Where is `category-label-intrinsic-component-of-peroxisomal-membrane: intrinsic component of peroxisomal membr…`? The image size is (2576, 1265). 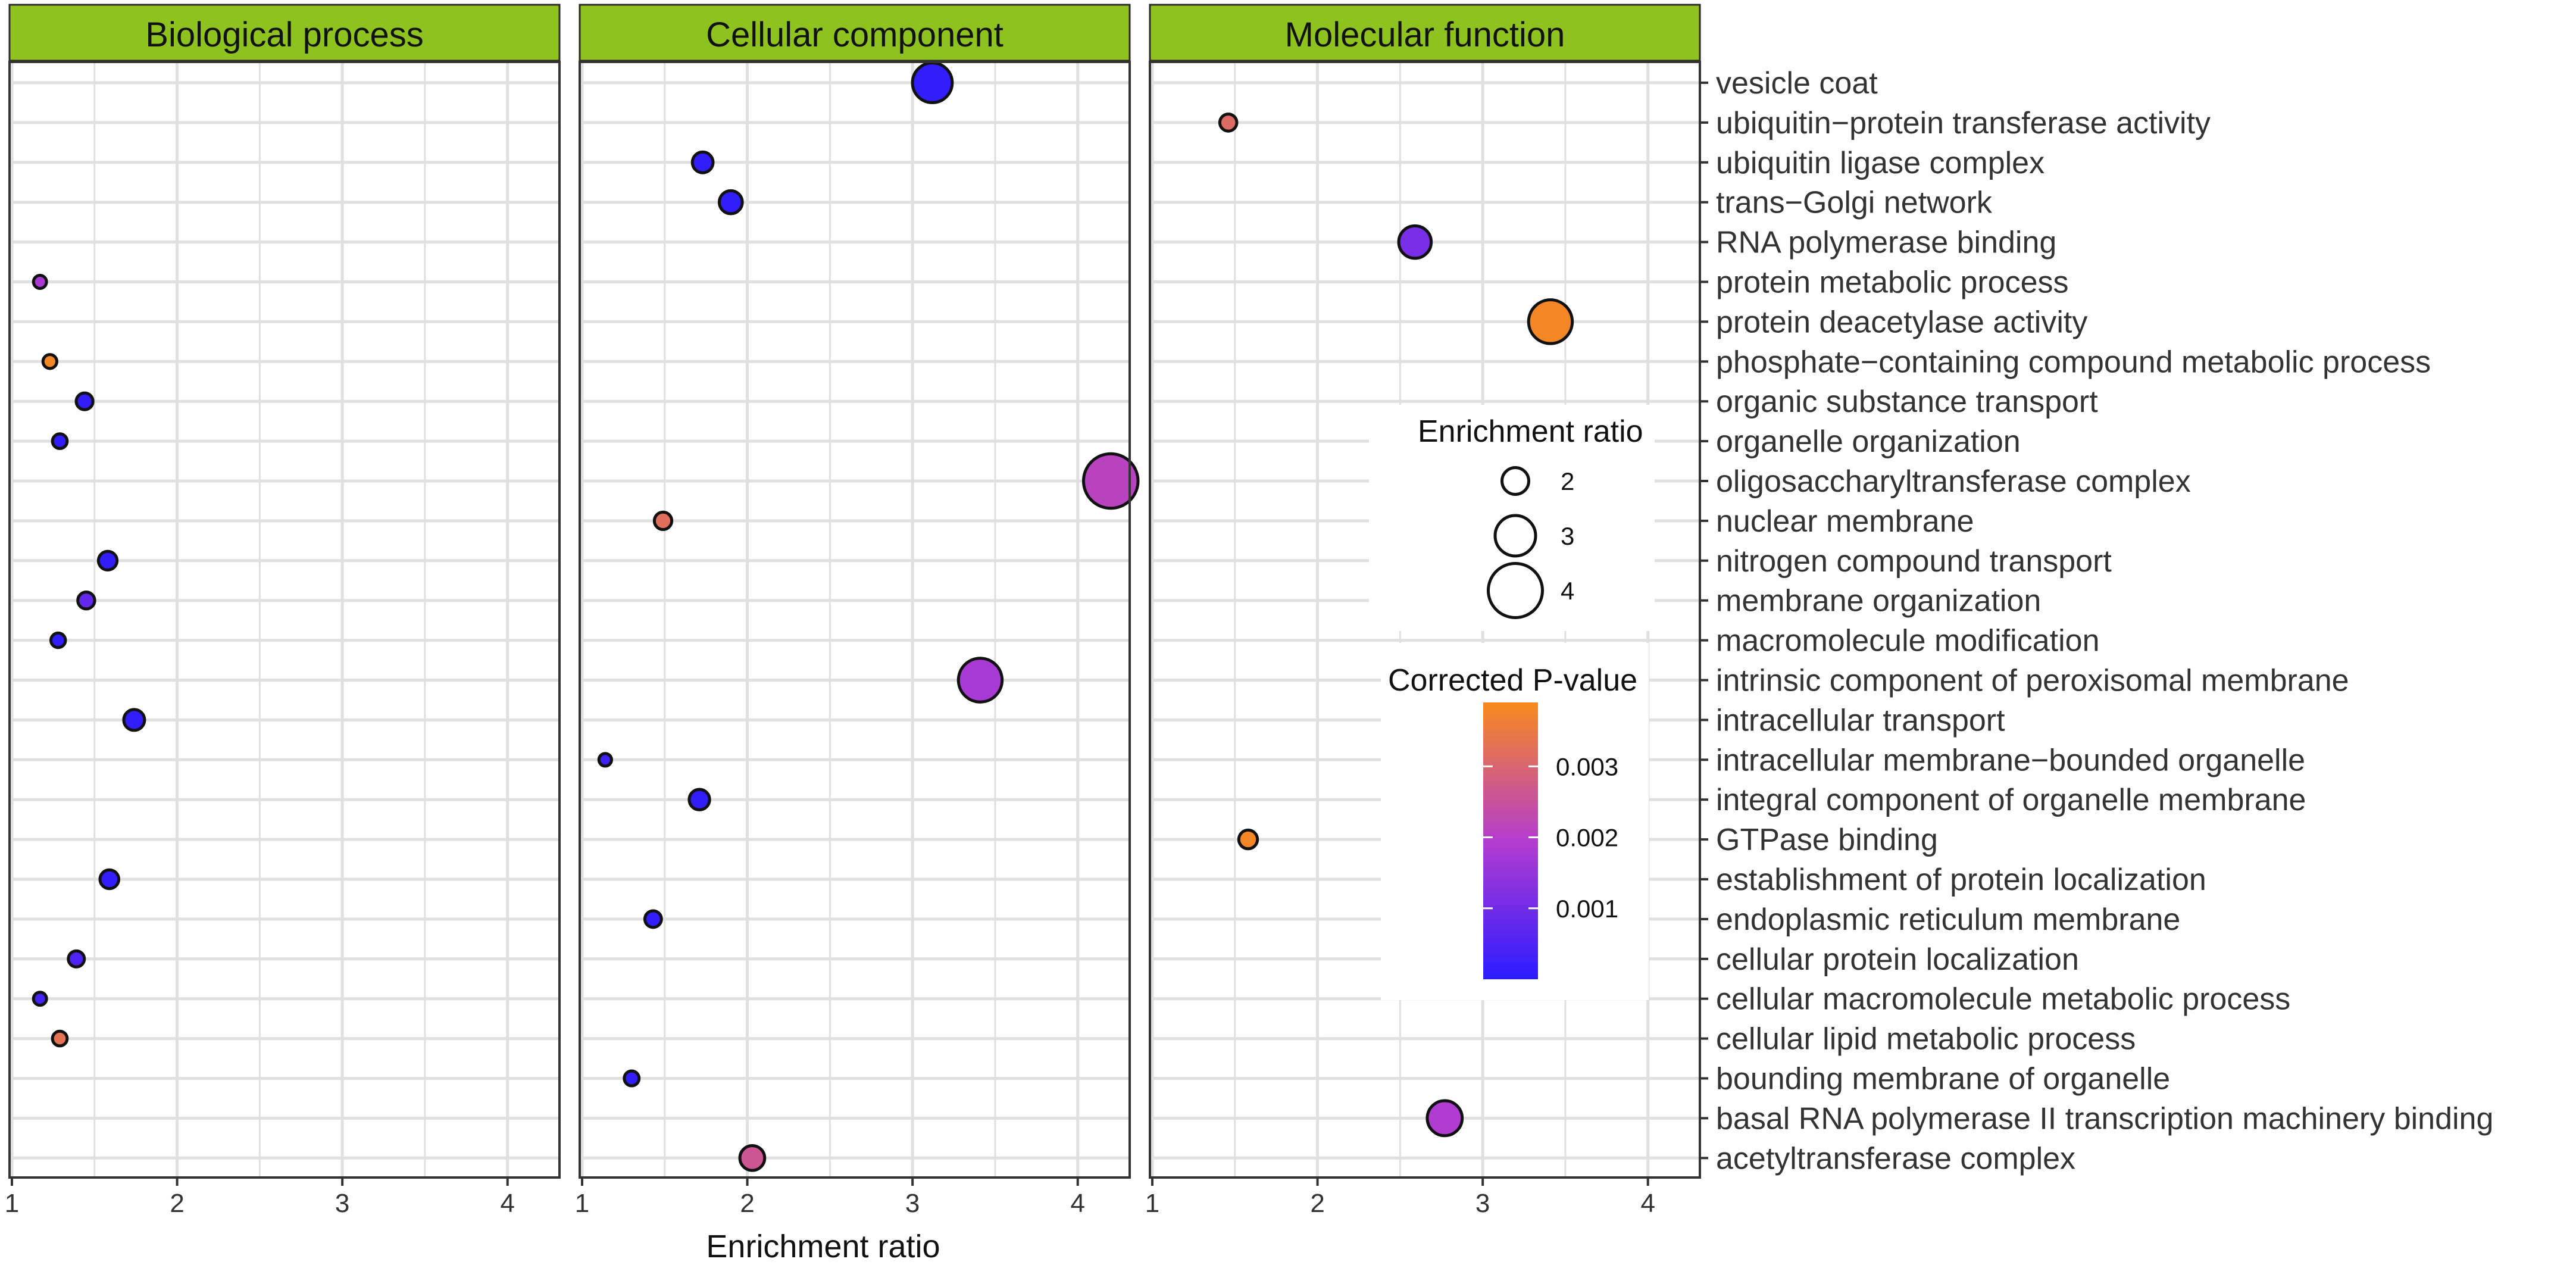 category-label-intrinsic-component-of-peroxisomal-membrane: intrinsic component of peroxisomal membr… is located at coordinates (2032, 681).